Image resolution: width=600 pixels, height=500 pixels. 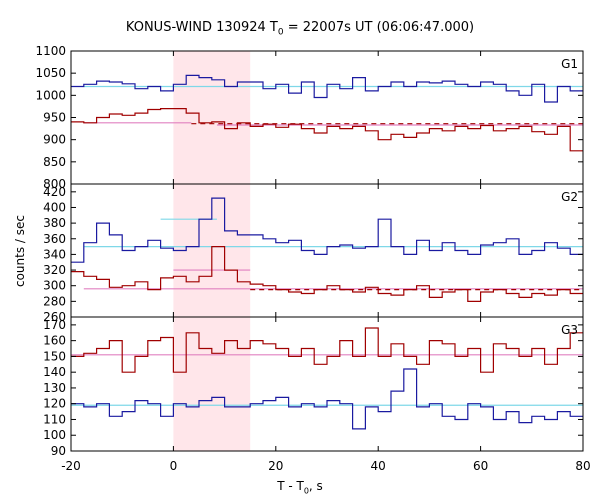 I want to click on lightcurve-g1-blue, so click(x=327, y=88).